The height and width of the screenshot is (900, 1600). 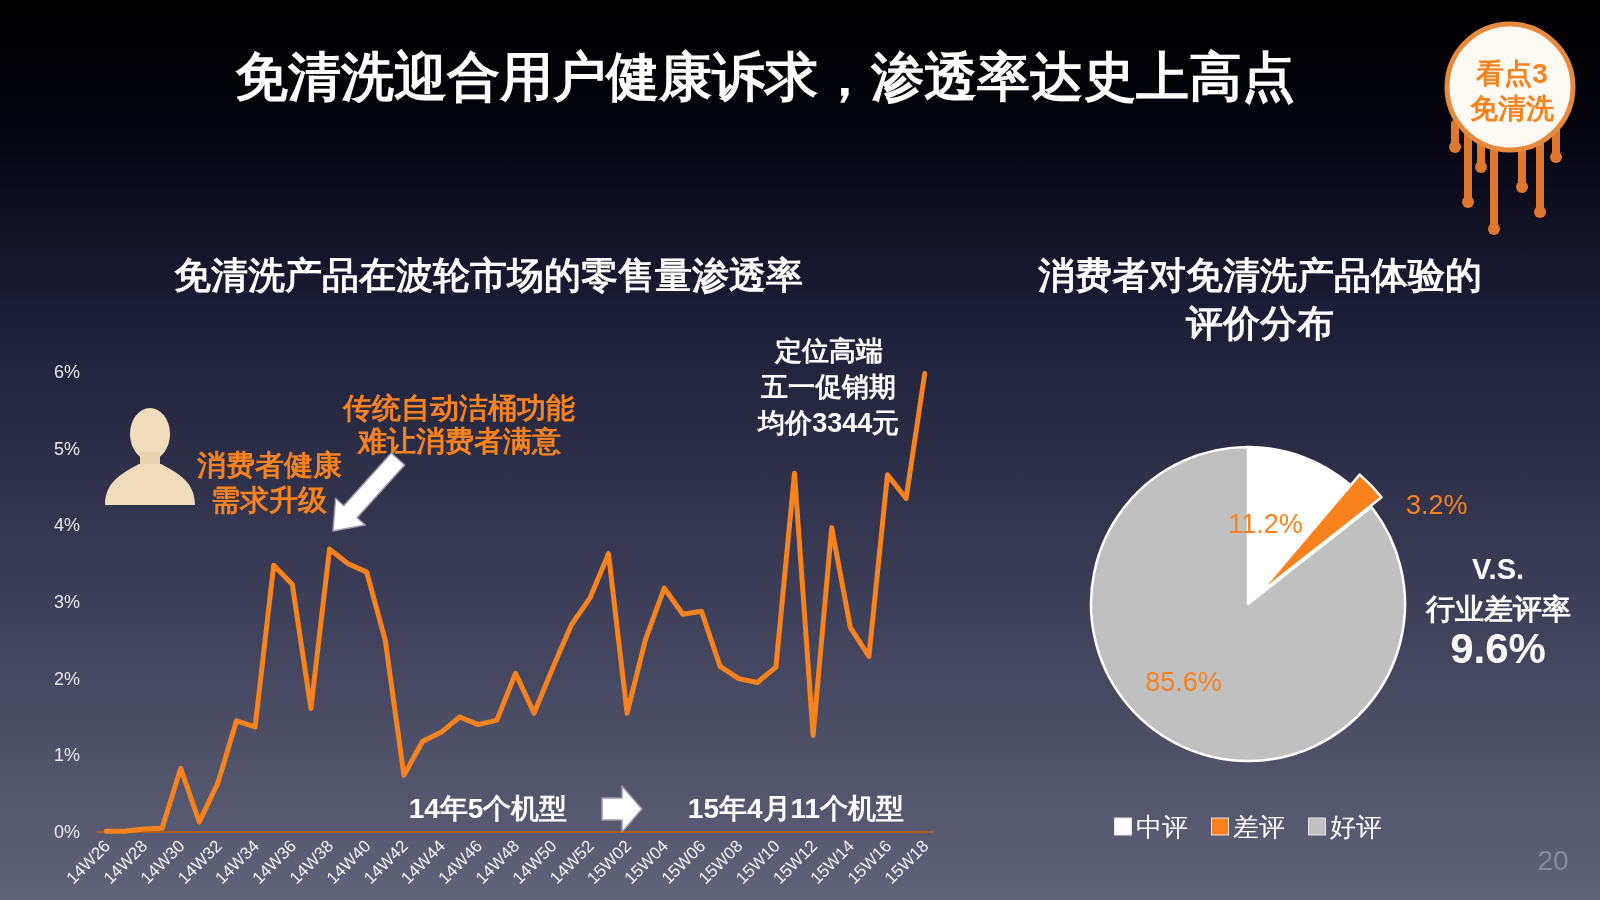 What do you see at coordinates (488, 808) in the screenshot?
I see `annotation: 14年5个机型` at bounding box center [488, 808].